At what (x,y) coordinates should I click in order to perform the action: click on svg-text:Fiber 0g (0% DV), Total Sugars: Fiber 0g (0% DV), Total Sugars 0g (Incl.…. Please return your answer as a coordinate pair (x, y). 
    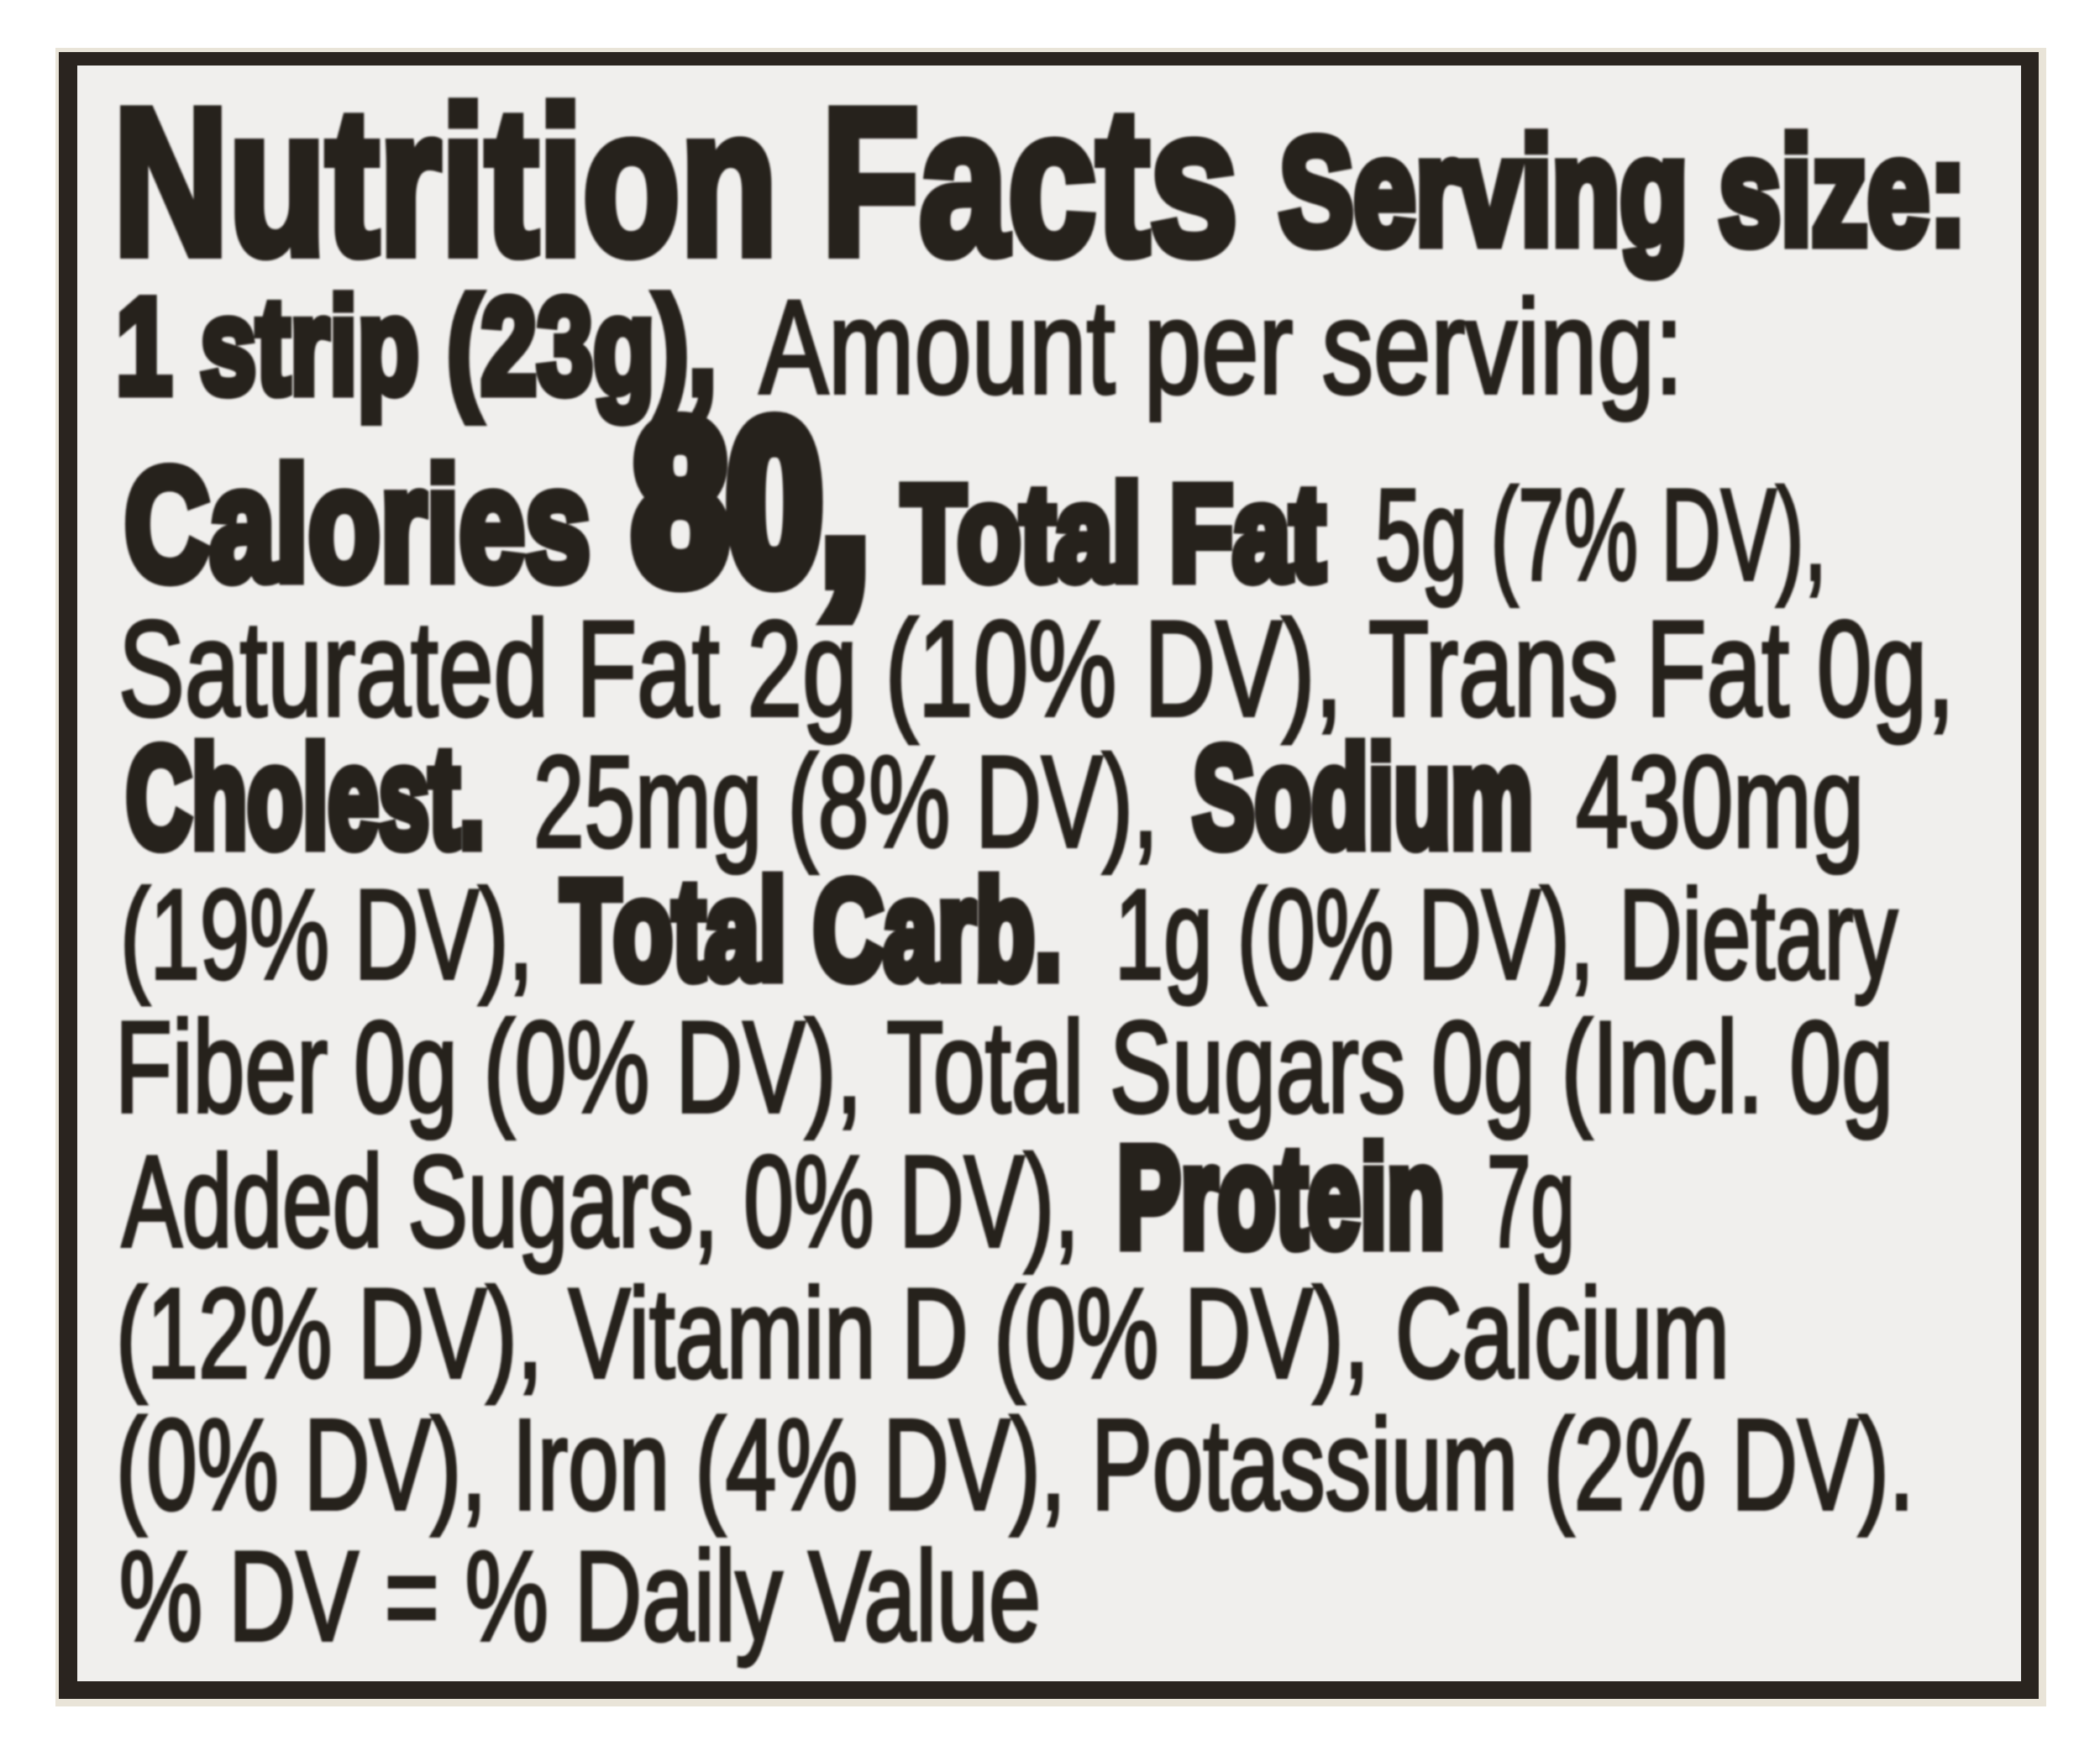
    Looking at the image, I should click on (1004, 1067).